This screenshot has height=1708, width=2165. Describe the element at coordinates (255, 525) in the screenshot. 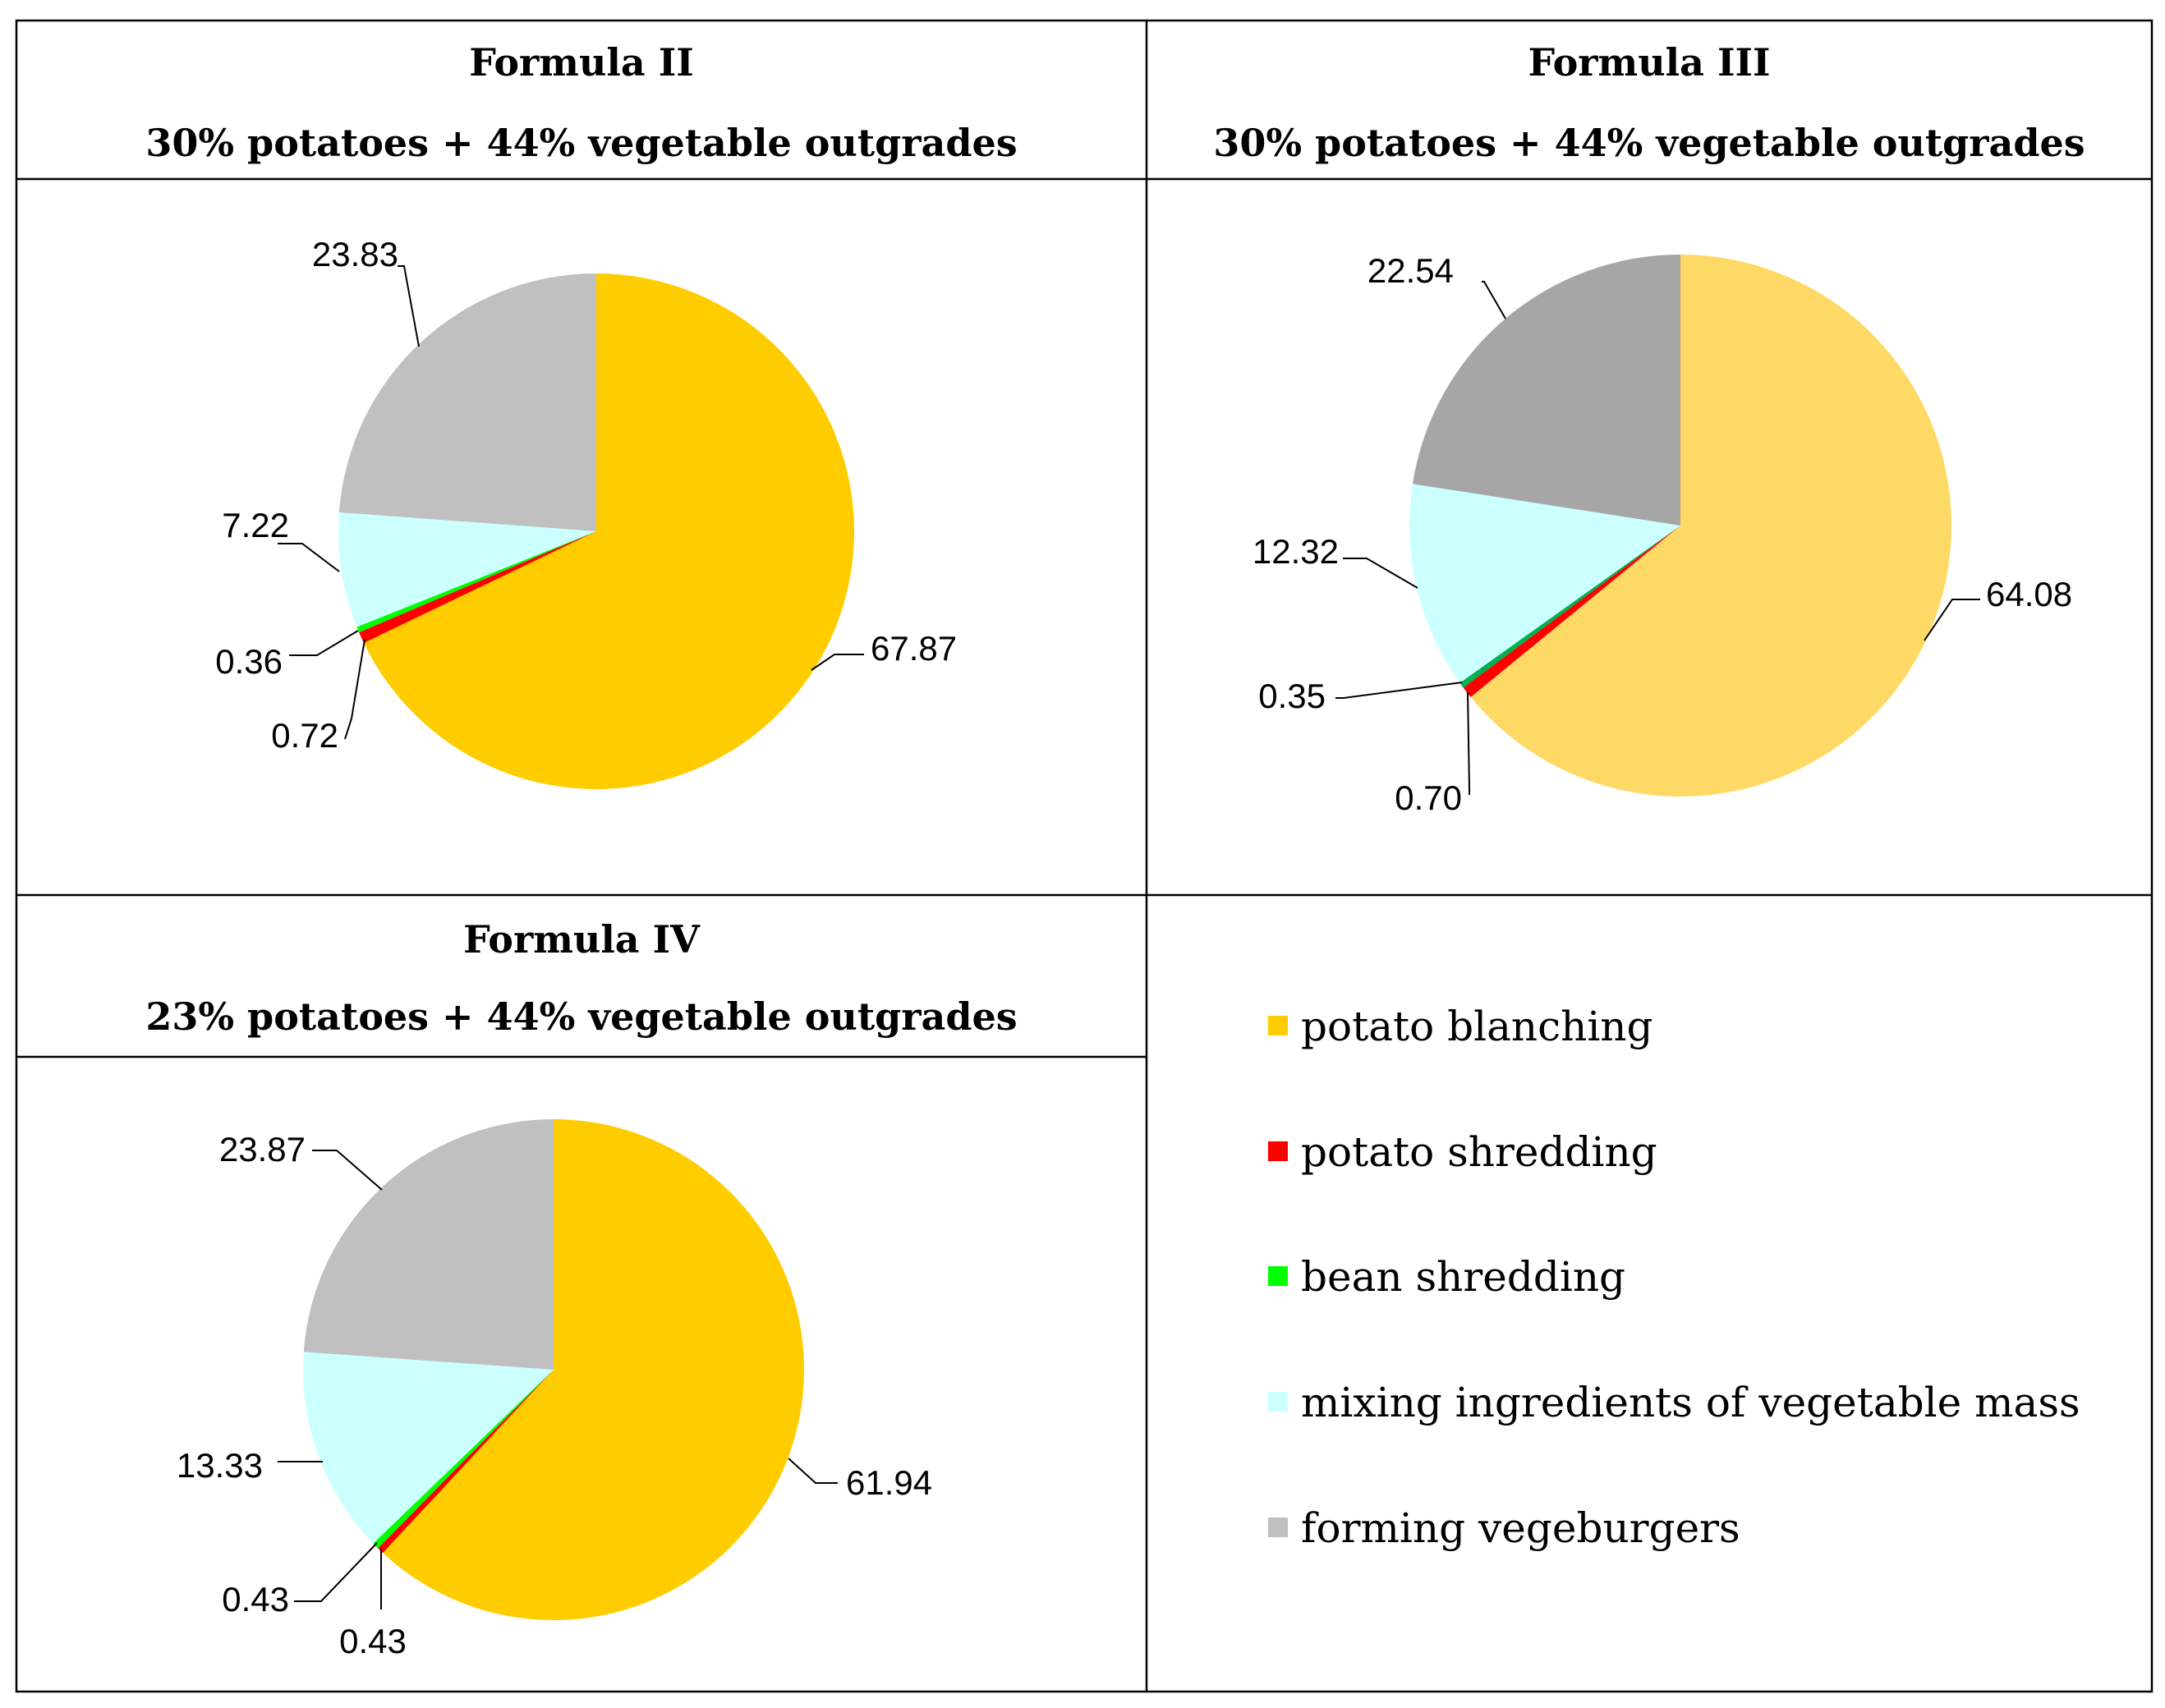

I see `data-label-mixing-ingredients-of-vegetable-mass: 7.22` at that location.